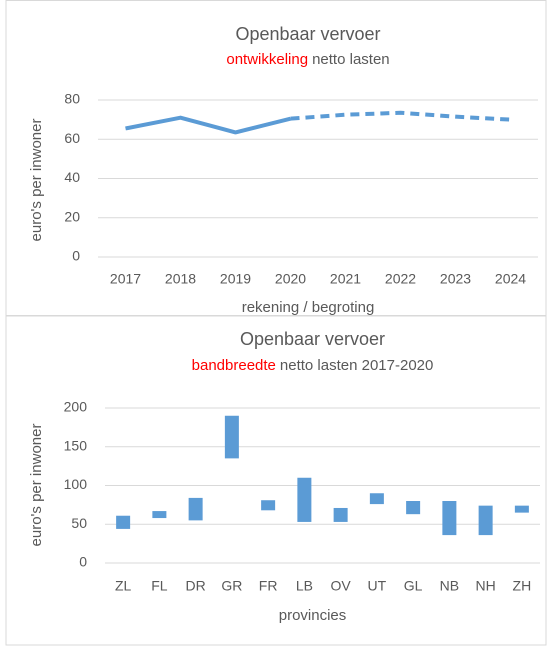 Image resolution: width=556 pixels, height=646 pixels. Describe the element at coordinates (356, 365) in the screenshot. I see `subtitle-text: netto lasten 2017-2020` at that location.